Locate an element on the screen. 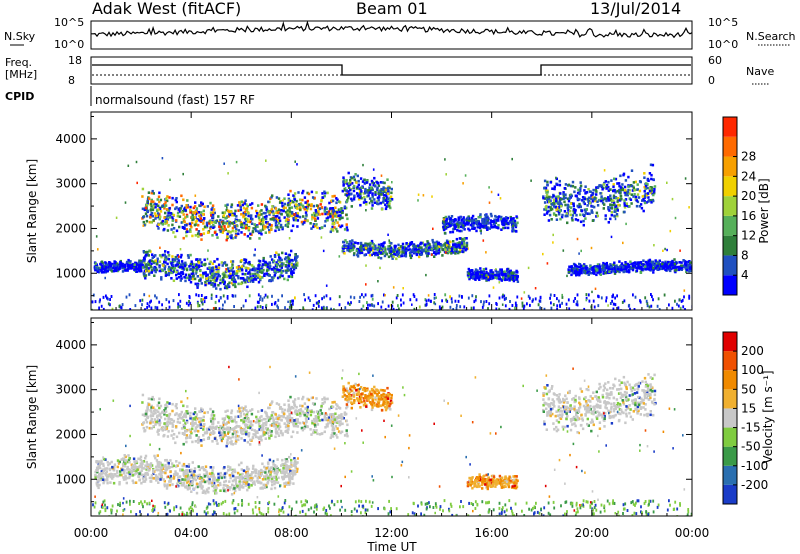  colorbar-tick-label: 16 is located at coordinates (748, 216).